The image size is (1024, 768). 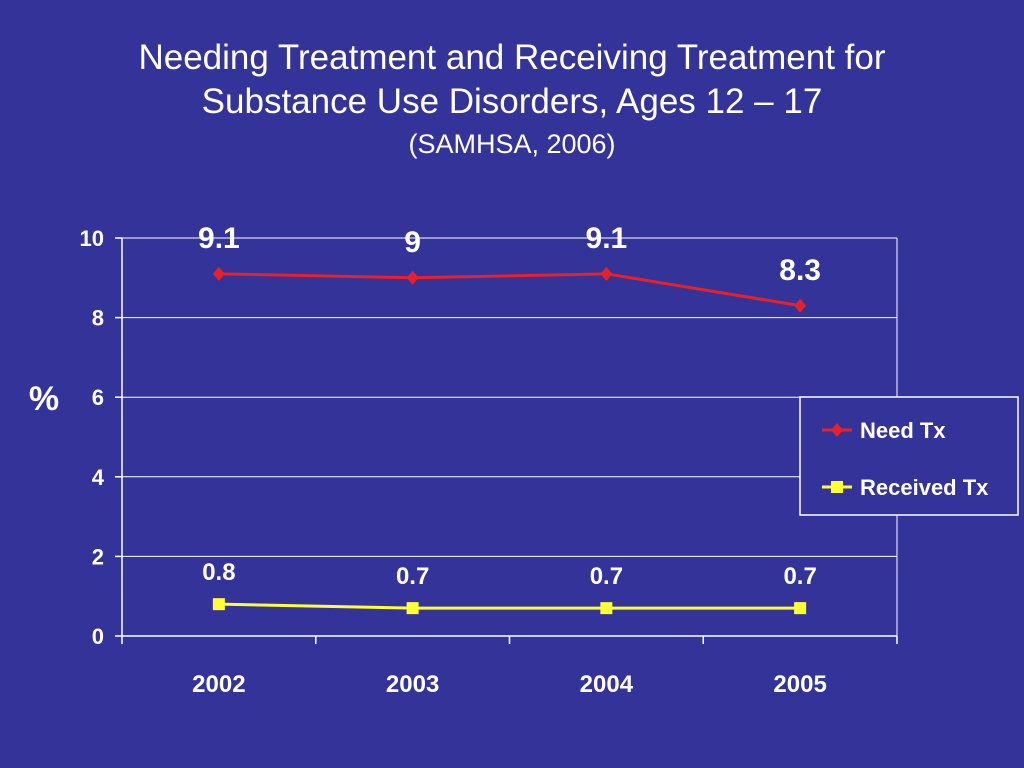 What do you see at coordinates (837, 430) in the screenshot?
I see `legend-marker-need-tx` at bounding box center [837, 430].